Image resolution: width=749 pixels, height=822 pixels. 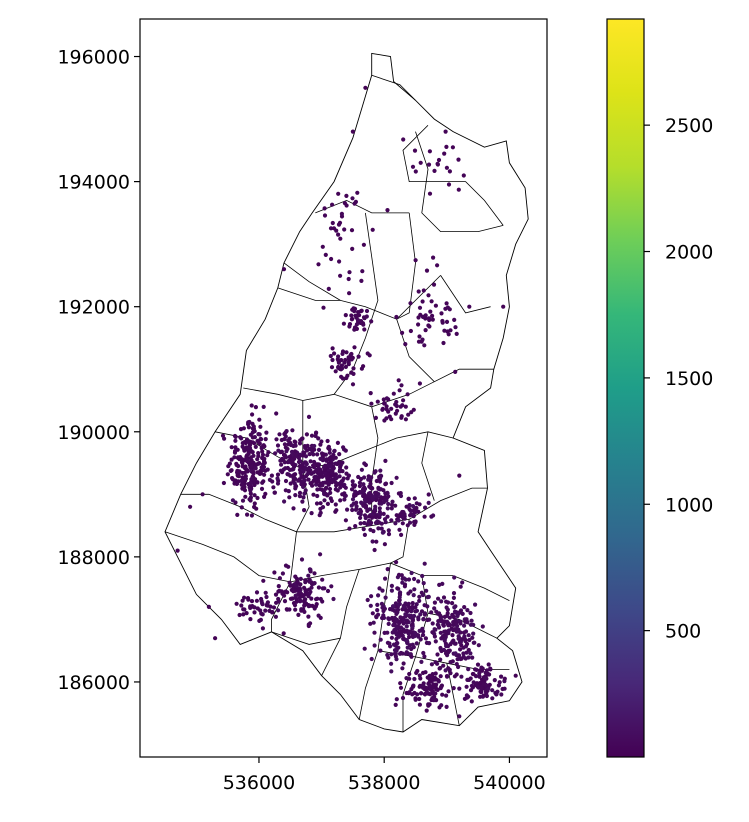 What do you see at coordinates (93, 558) in the screenshot?
I see `y-tick-label: 188000` at bounding box center [93, 558].